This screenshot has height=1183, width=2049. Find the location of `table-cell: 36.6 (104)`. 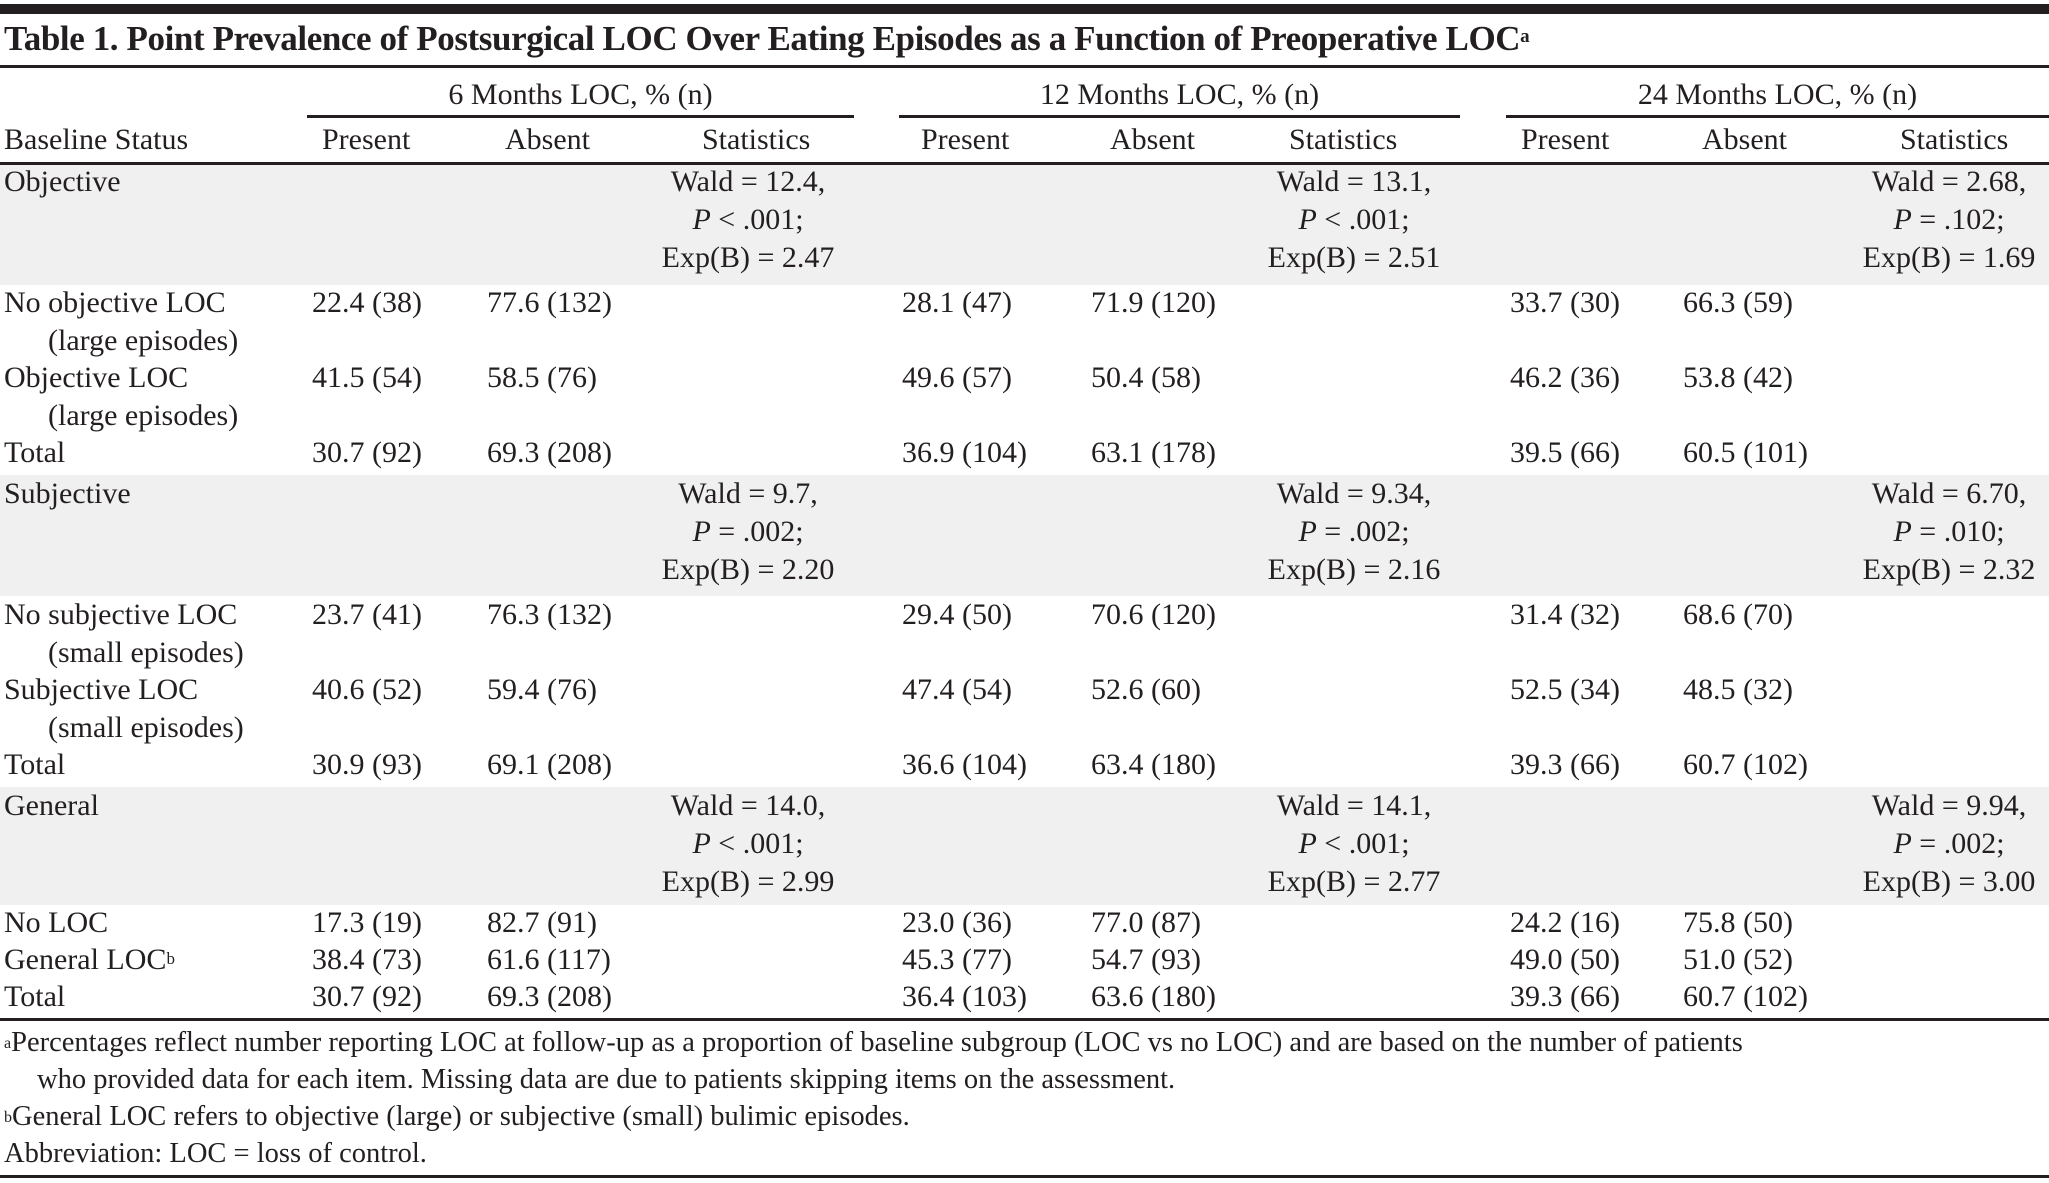

table-cell: 36.6 (104) is located at coordinates (964, 764).